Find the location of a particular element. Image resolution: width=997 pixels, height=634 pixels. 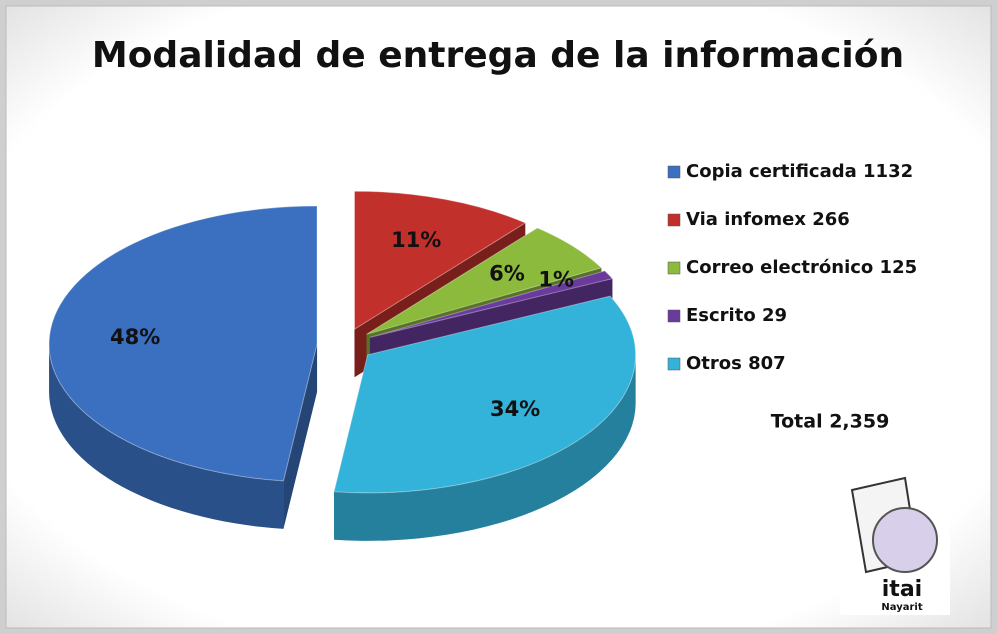

legend-label: Escrito 29 is located at coordinates (736, 315).